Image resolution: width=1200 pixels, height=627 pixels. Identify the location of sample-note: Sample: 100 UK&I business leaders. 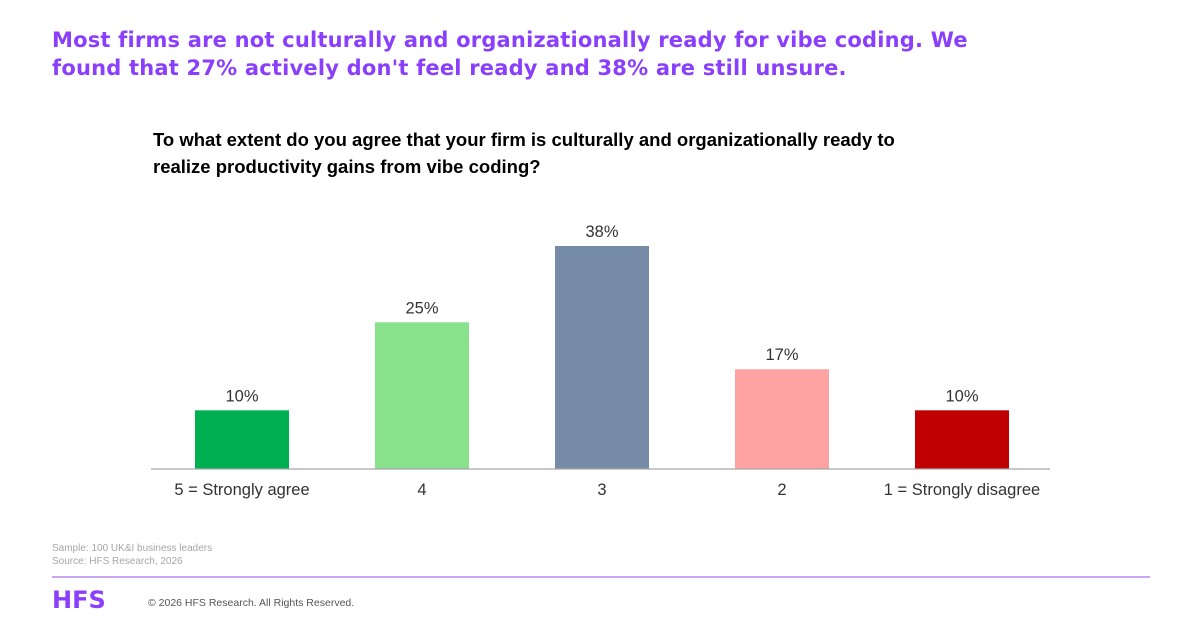
(132, 548).